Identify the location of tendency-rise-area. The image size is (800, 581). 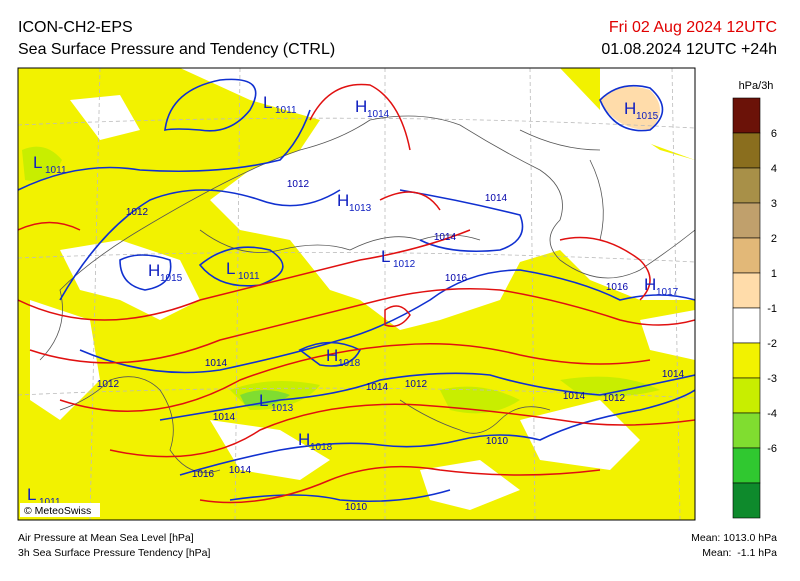
(630, 108).